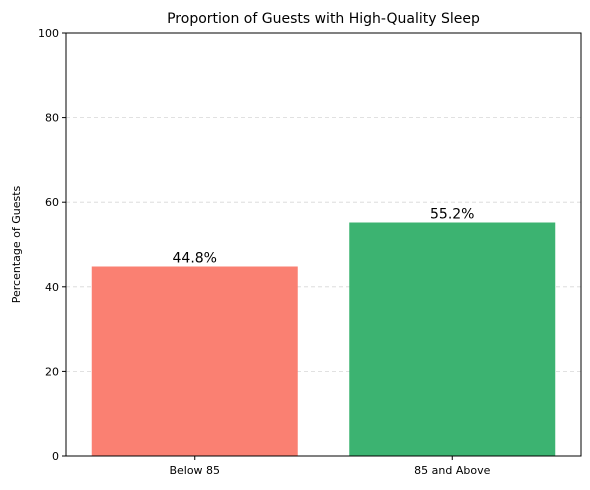 The width and height of the screenshot is (590, 490). I want to click on y-tick-label: 80, so click(52, 118).